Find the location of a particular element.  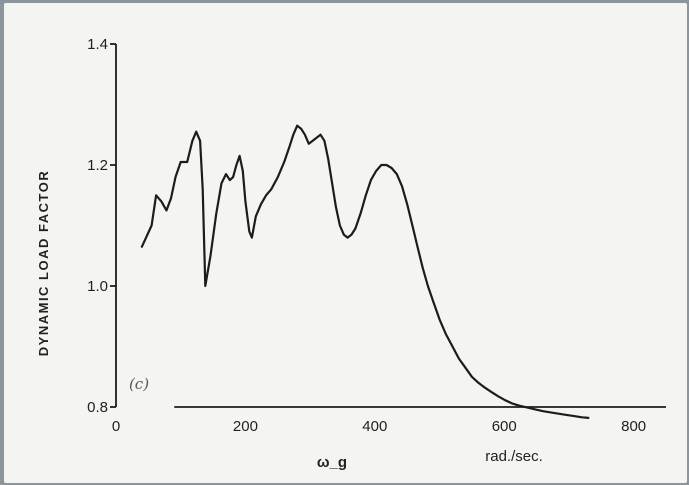

x-tick-label: 600 is located at coordinates (504, 426).